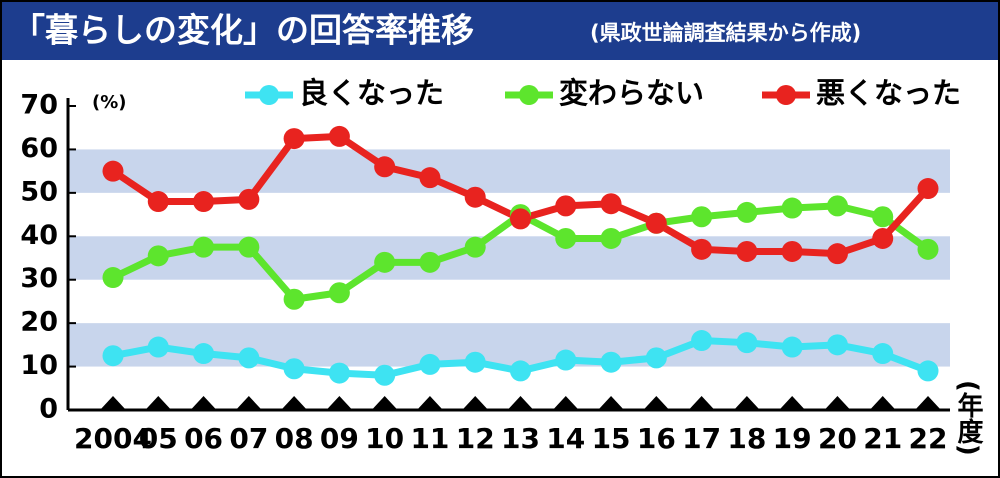 The image size is (1000, 478). I want to click on legend-label: 悪くなった, so click(888, 93).